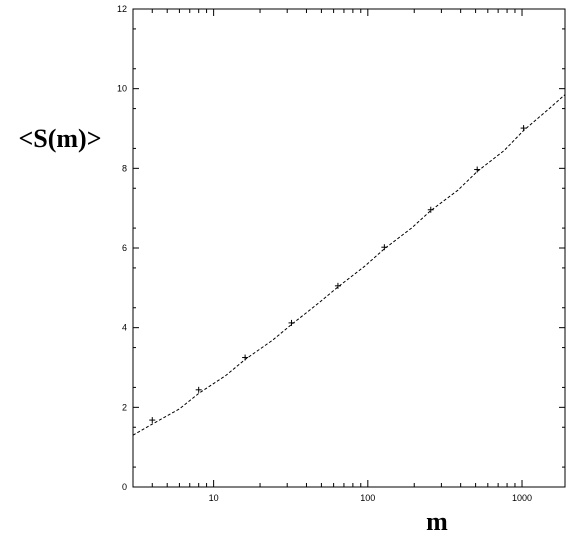 The height and width of the screenshot is (536, 567). What do you see at coordinates (214, 498) in the screenshot?
I see `x-tick-label: 10` at bounding box center [214, 498].